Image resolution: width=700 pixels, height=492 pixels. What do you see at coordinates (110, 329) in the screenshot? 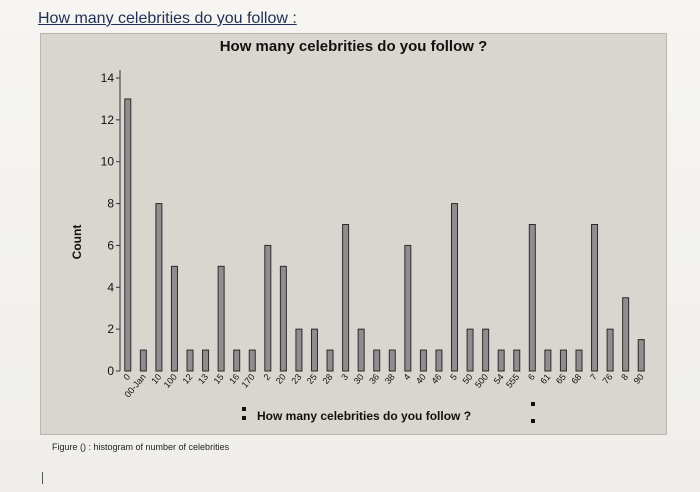
I see `y-tick-label: 2` at bounding box center [110, 329].